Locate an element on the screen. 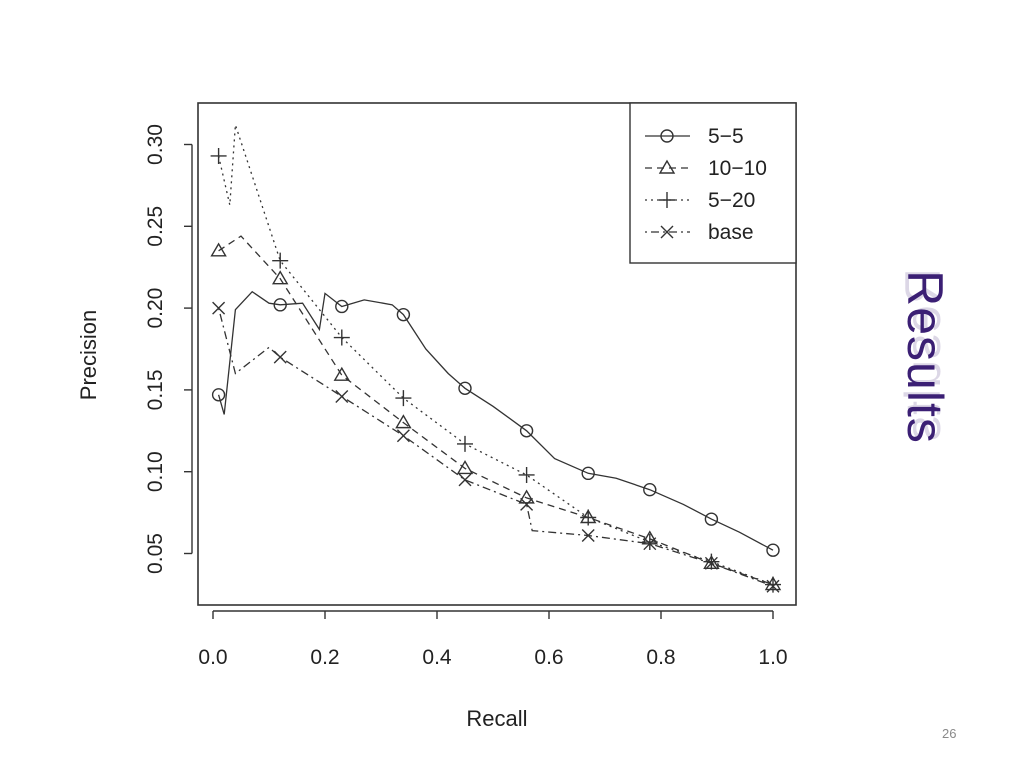 The image size is (1024, 768). legend-entry: 5−20 is located at coordinates (700, 200).